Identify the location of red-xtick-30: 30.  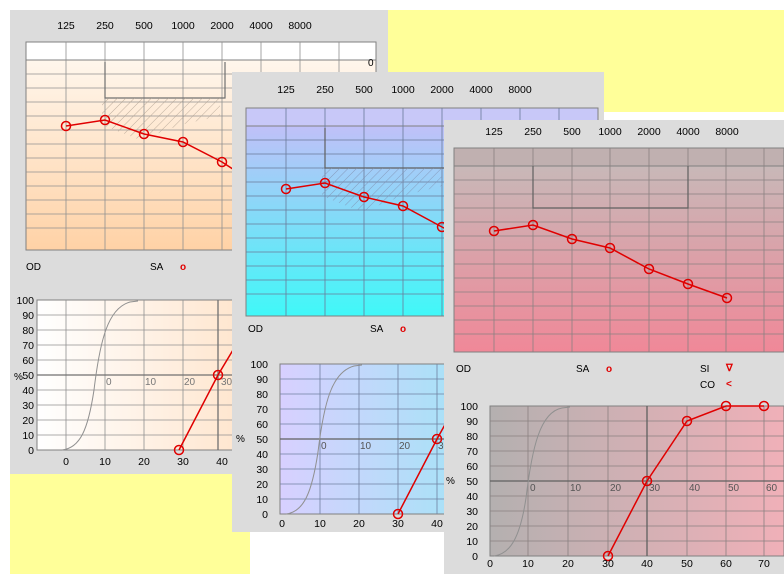
(608, 564).